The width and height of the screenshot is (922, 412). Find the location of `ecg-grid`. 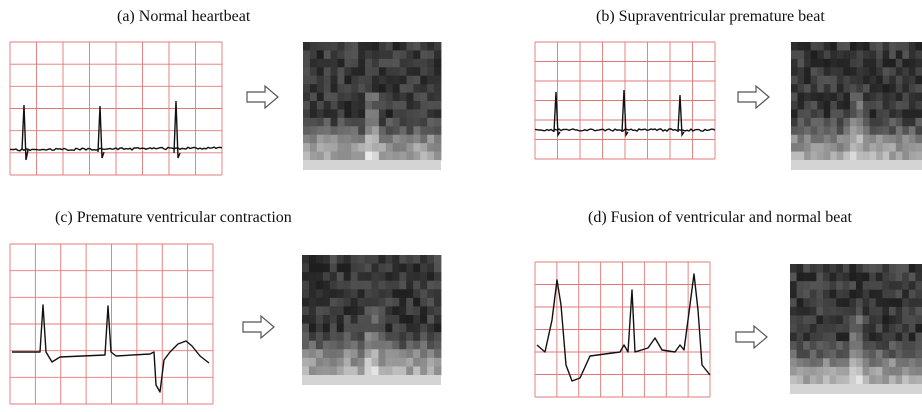

ecg-grid is located at coordinates (111, 324).